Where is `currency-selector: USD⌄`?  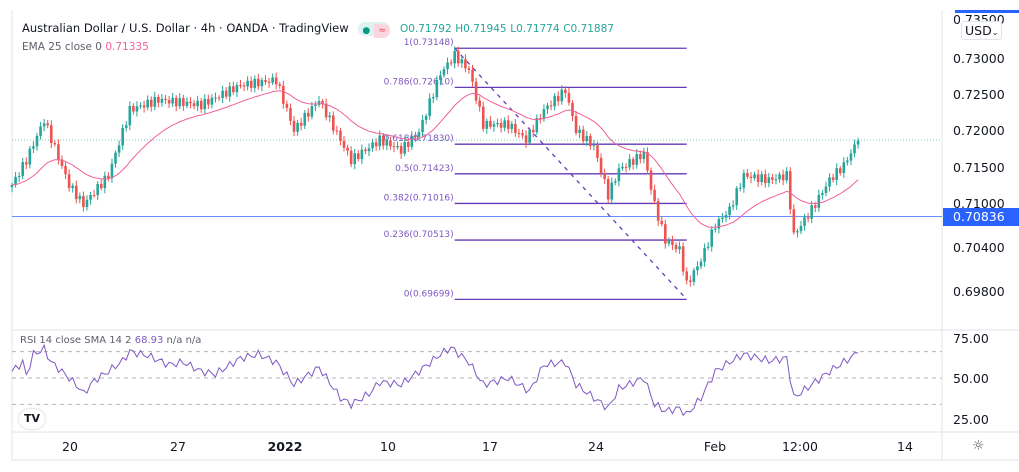
currency-selector: USD⌄ is located at coordinates (982, 30).